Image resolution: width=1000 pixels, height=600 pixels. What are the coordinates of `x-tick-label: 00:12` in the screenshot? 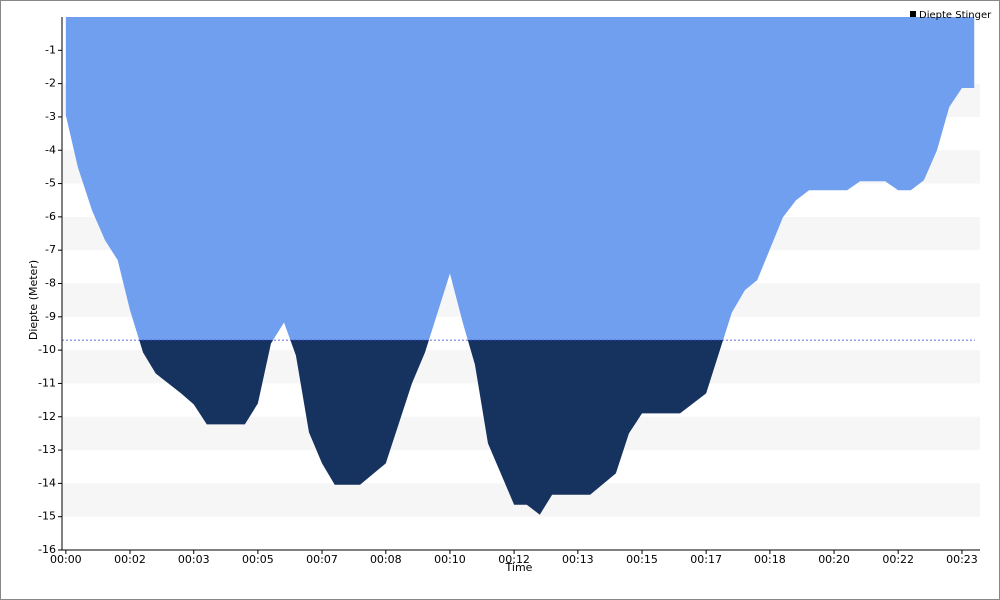 It's located at (514, 559).